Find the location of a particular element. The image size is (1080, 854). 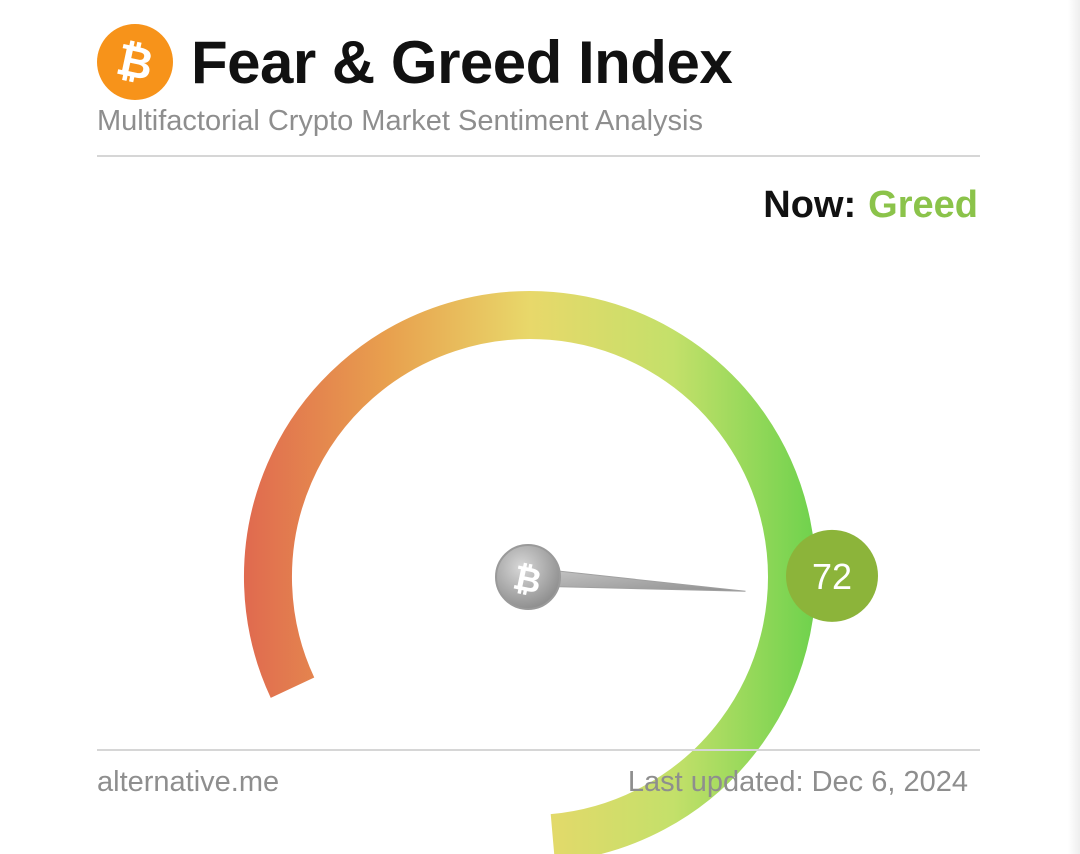

last-updated: Last updated: Dec 6, 2024 is located at coordinates (798, 782).